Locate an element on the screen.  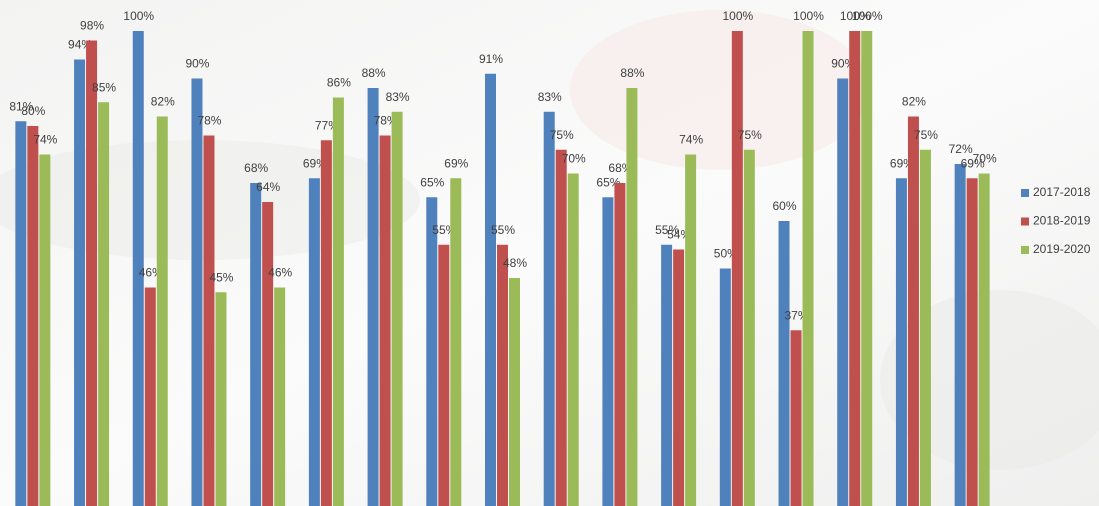
data-label: 86% is located at coordinates (339, 83).